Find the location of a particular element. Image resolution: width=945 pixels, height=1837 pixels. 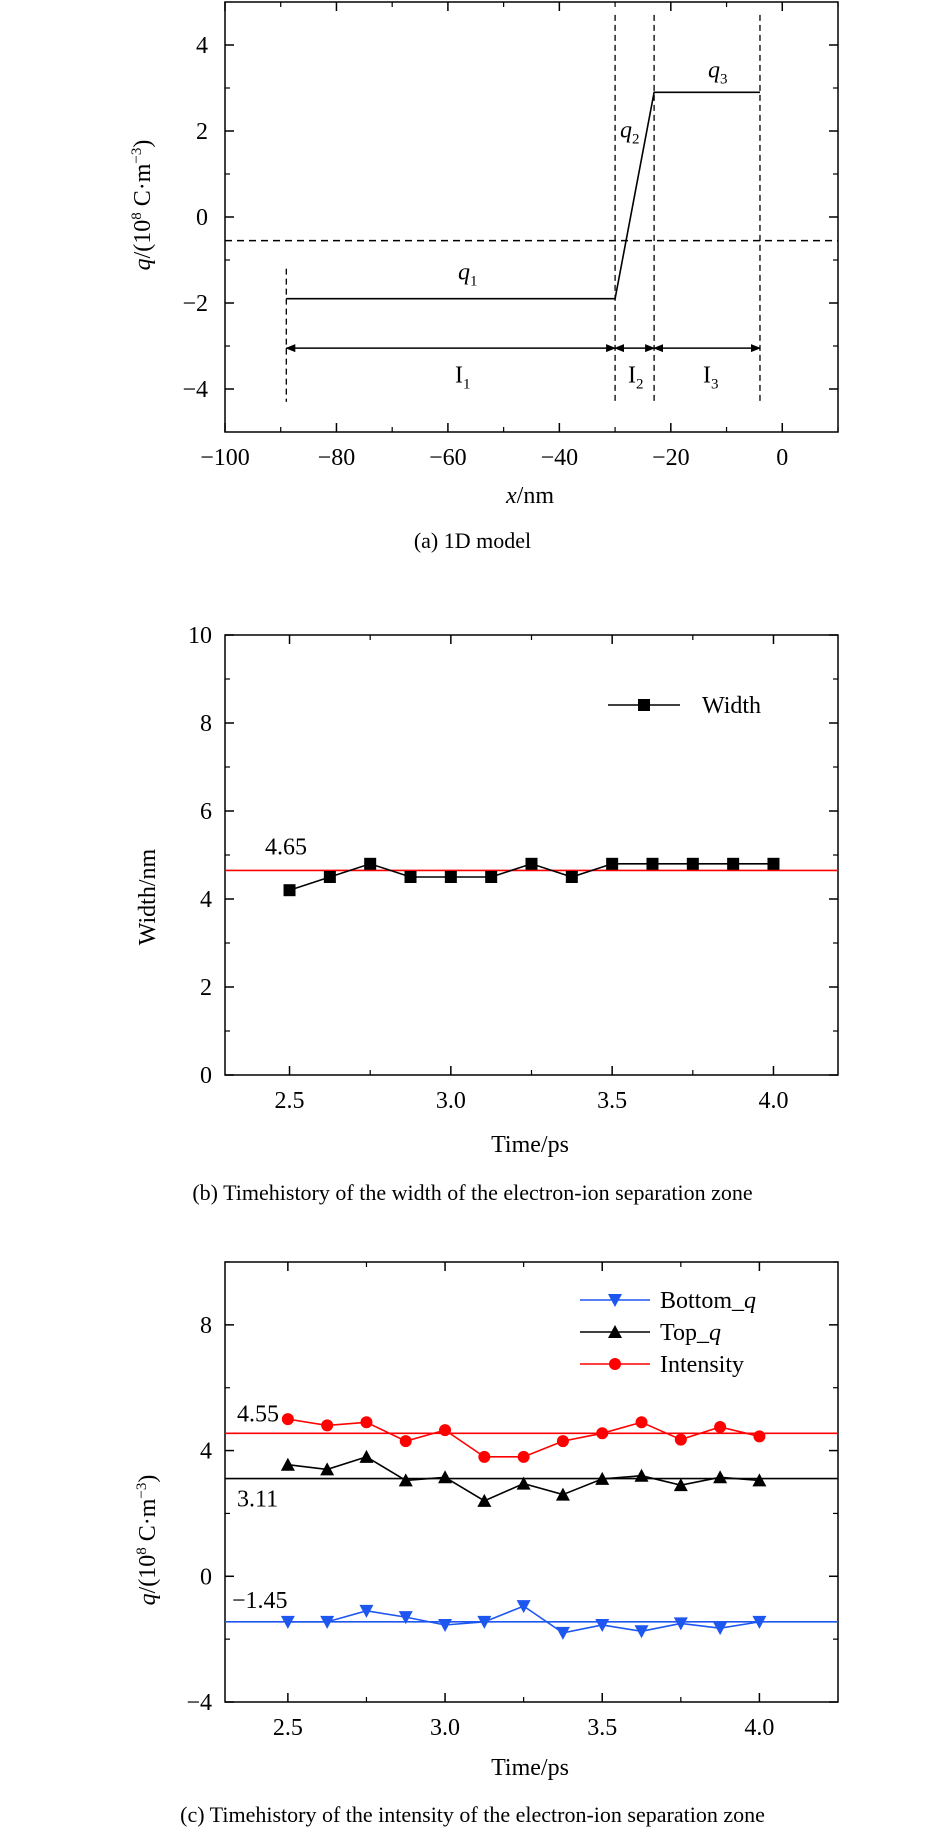

legend-label-bottom-q: Bottom_q is located at coordinates (708, 1301).